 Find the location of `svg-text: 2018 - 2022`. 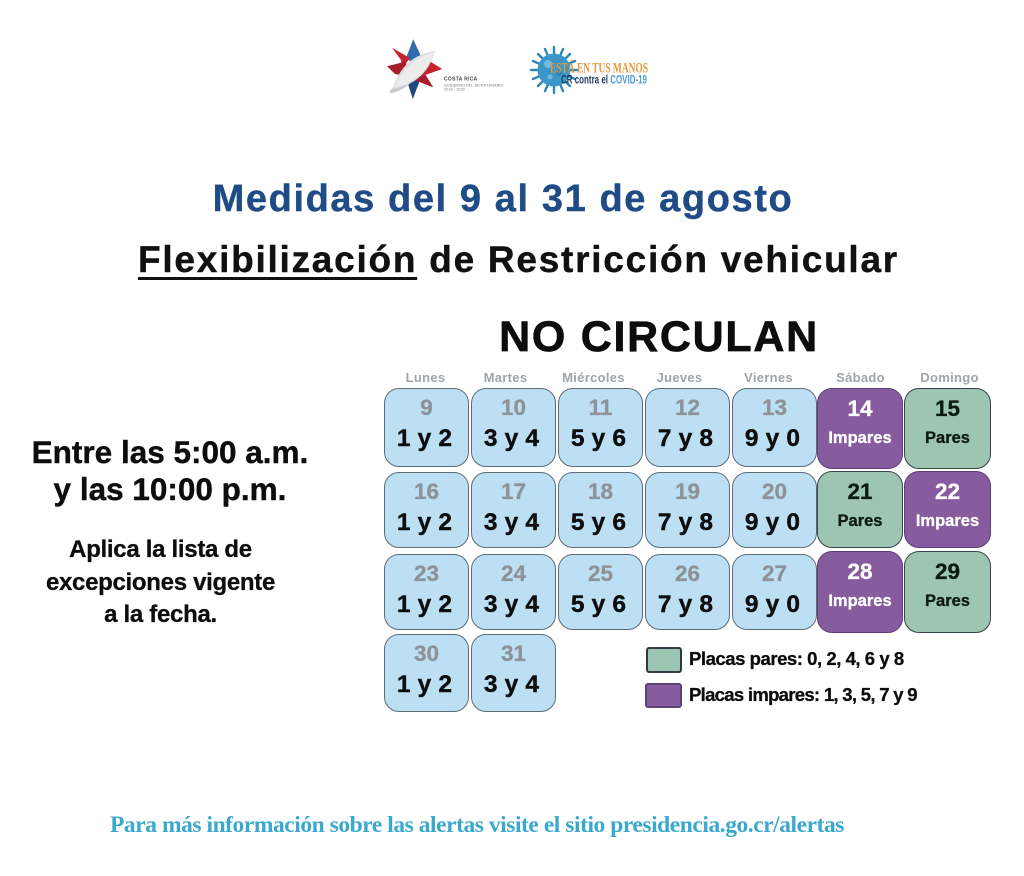

svg-text: 2018 - 2022 is located at coordinates (454, 90).